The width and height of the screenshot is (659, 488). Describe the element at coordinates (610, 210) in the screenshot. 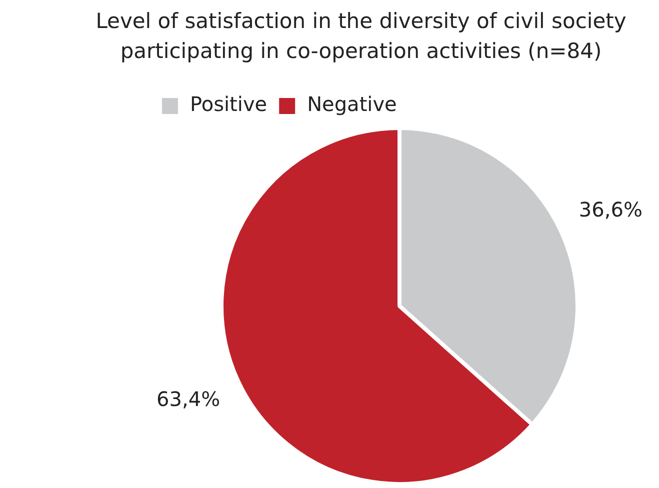

I see `data-label: 36,6%` at that location.